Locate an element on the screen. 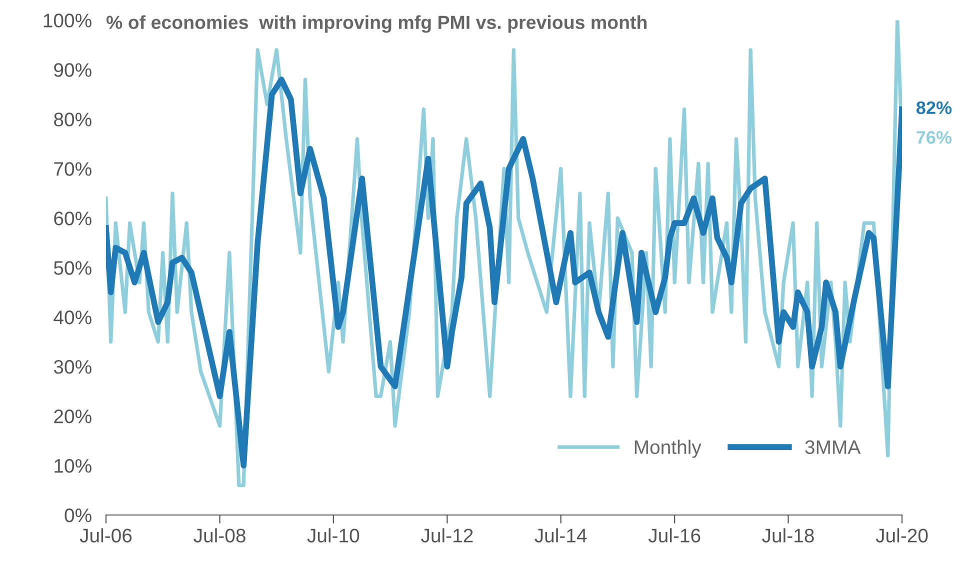 This screenshot has height=561, width=976. data-label: 76% is located at coordinates (934, 137).